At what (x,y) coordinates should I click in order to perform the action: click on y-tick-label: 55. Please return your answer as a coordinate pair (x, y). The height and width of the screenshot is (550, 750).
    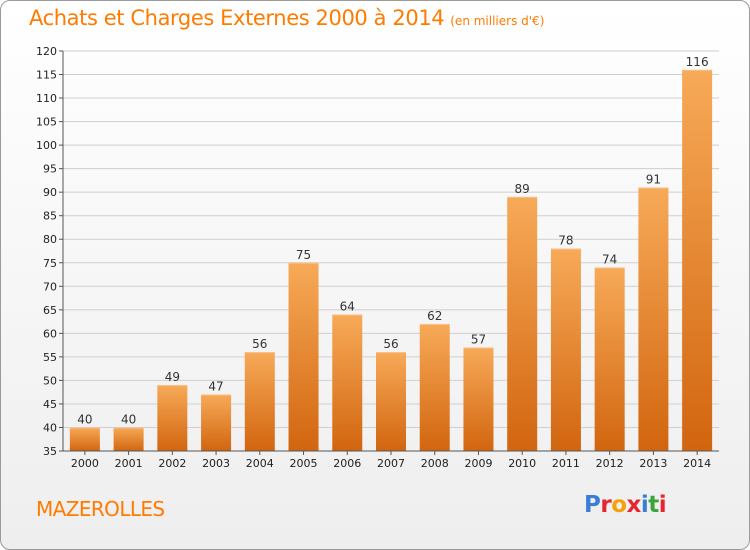
    Looking at the image, I should click on (50, 357).